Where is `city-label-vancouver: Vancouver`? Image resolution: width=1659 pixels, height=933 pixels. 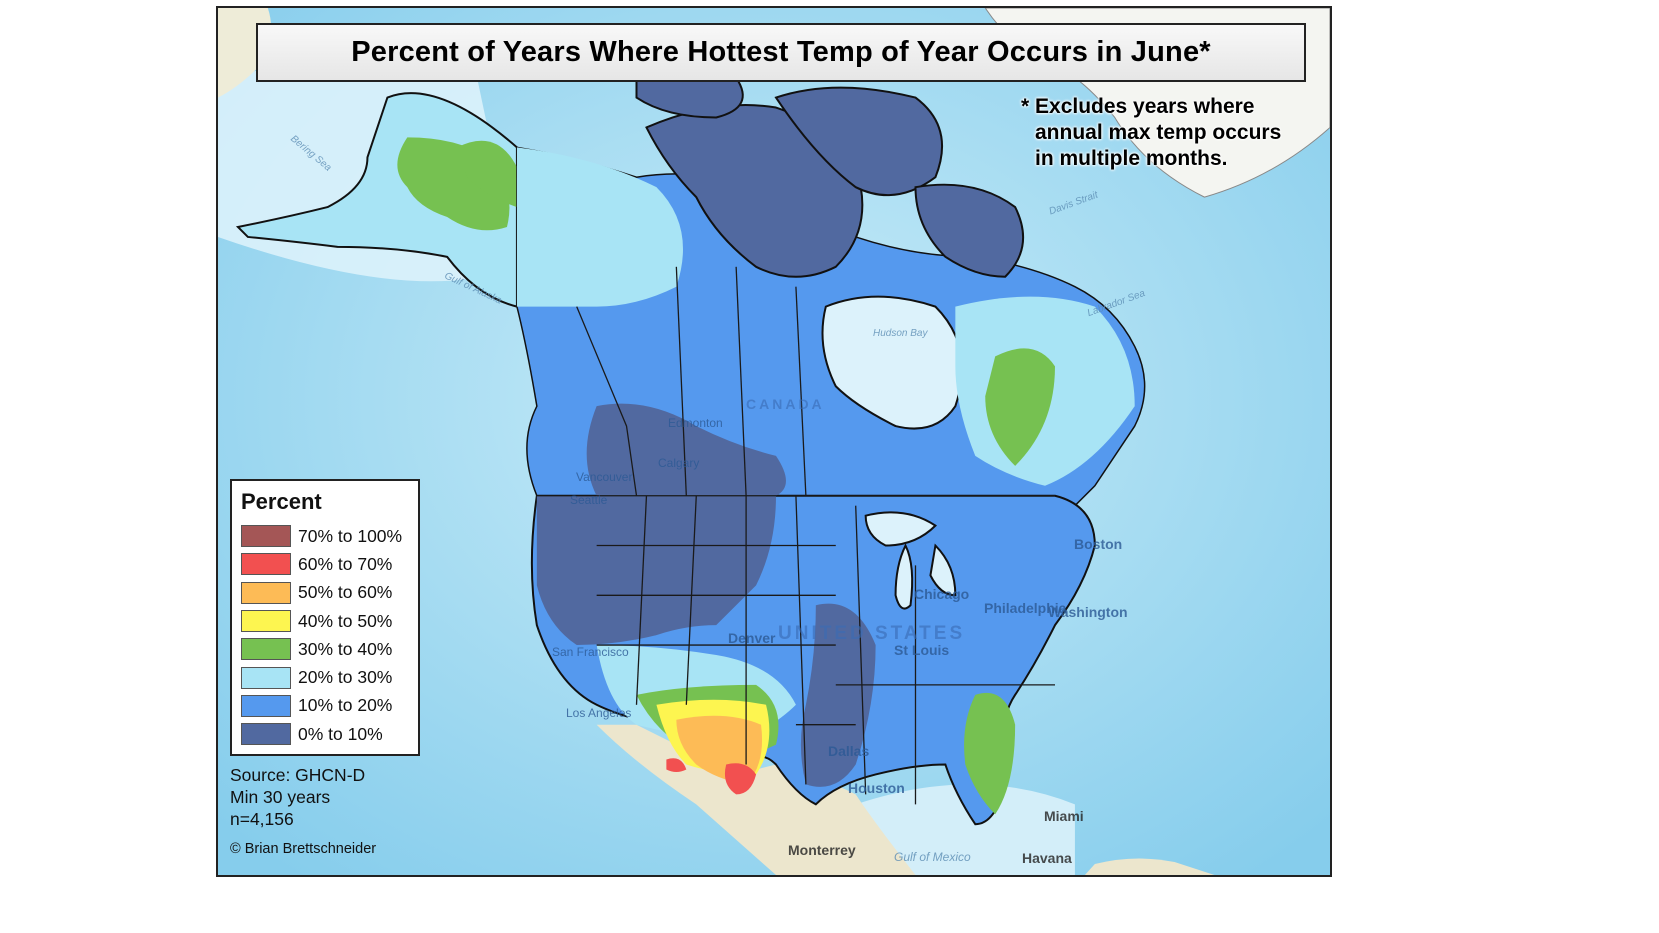 city-label-vancouver: Vancouver is located at coordinates (604, 477).